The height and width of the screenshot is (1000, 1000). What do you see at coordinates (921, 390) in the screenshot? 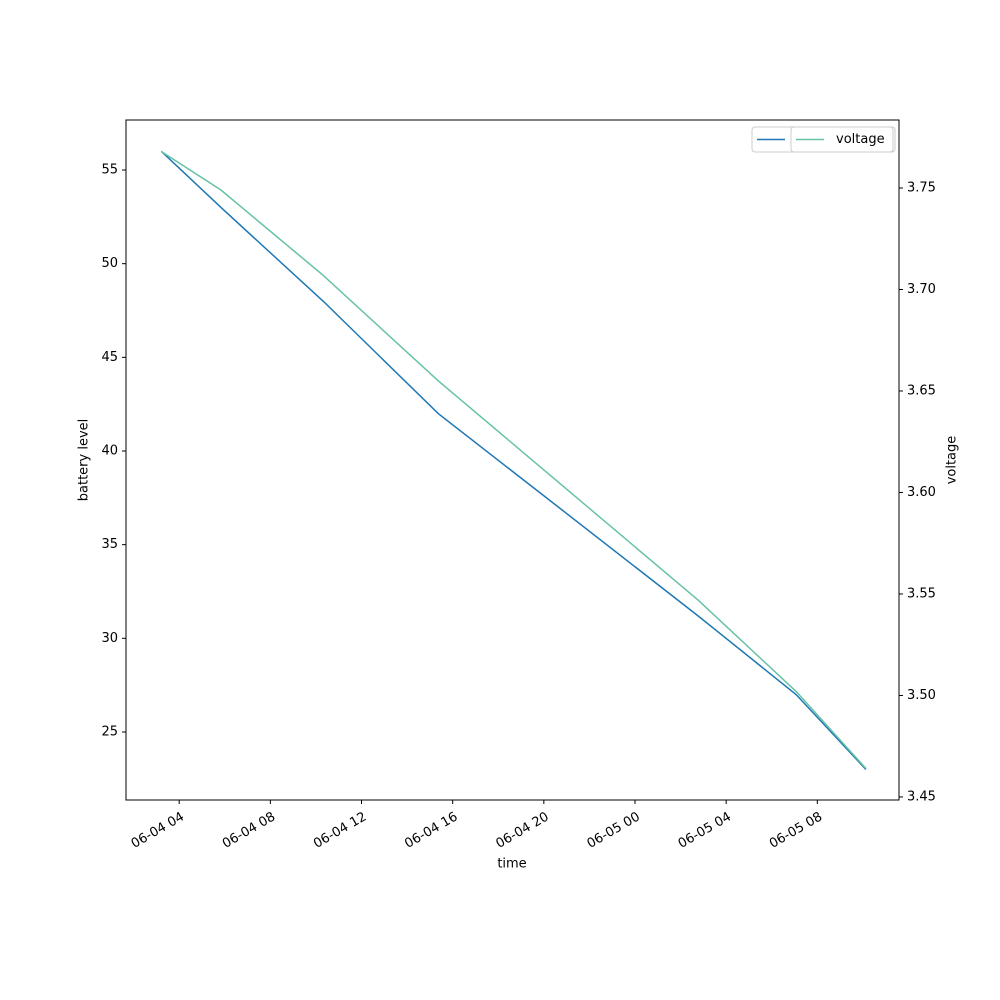
I see `y2-tick-label: 3.65` at bounding box center [921, 390].